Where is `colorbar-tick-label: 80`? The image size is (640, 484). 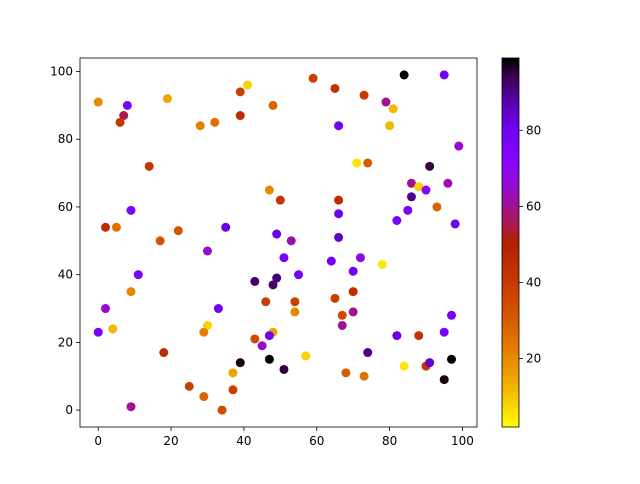
colorbar-tick-label: 80 is located at coordinates (533, 130).